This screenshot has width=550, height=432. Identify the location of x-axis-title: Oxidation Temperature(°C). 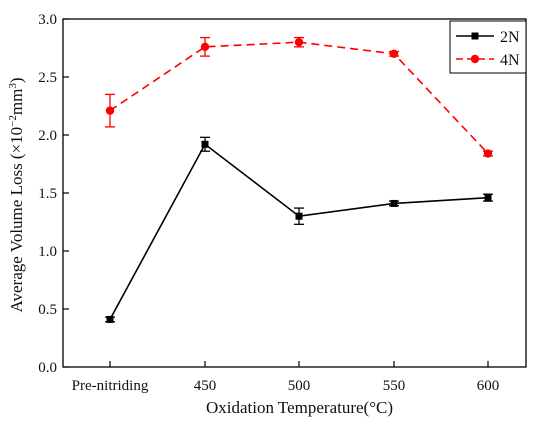
(299, 407).